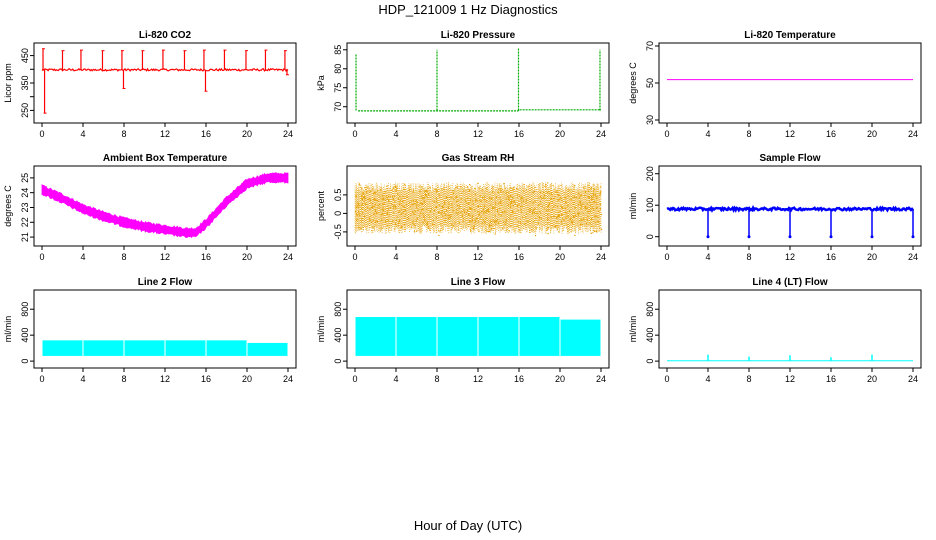  What do you see at coordinates (25, 309) in the screenshot?
I see `y-tick-label: 800` at bounding box center [25, 309].